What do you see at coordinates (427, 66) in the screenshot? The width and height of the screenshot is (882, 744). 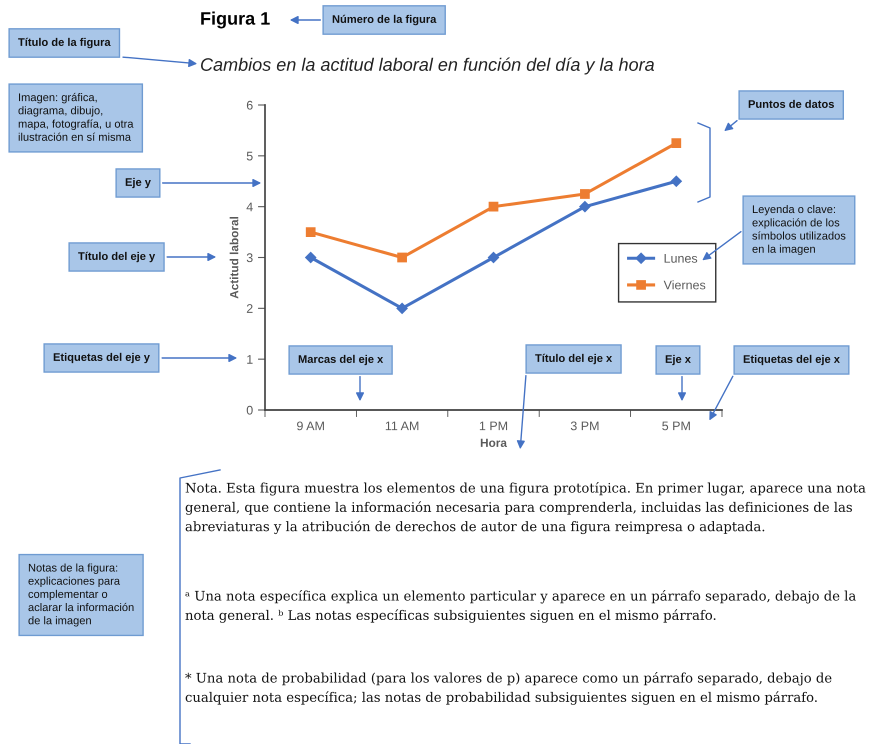 I see `chart-subtitle: Cambios en la actitud laboral en función del día y la hora` at bounding box center [427, 66].